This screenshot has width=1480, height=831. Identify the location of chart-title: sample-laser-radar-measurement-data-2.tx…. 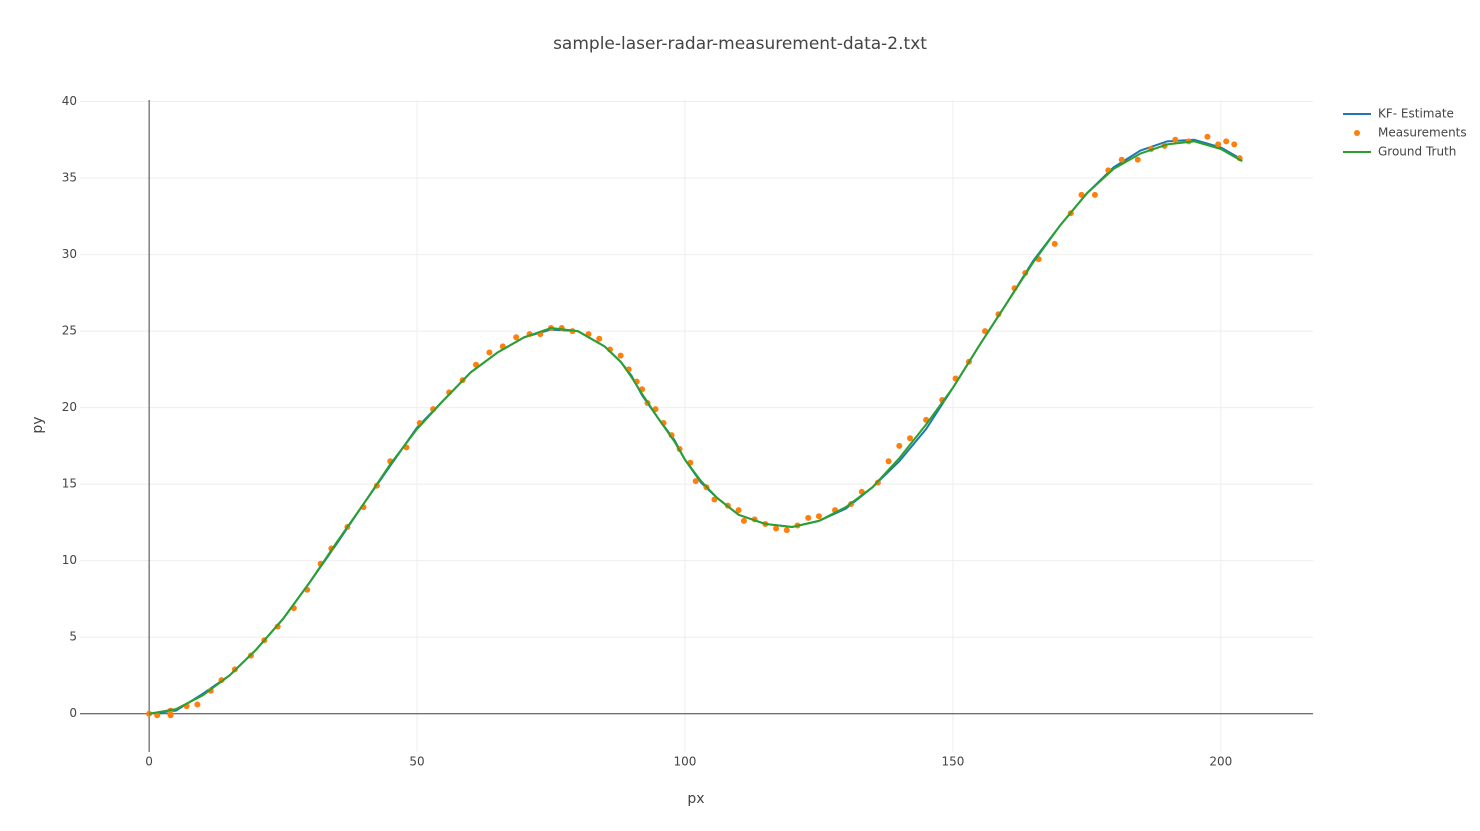
(740, 44).